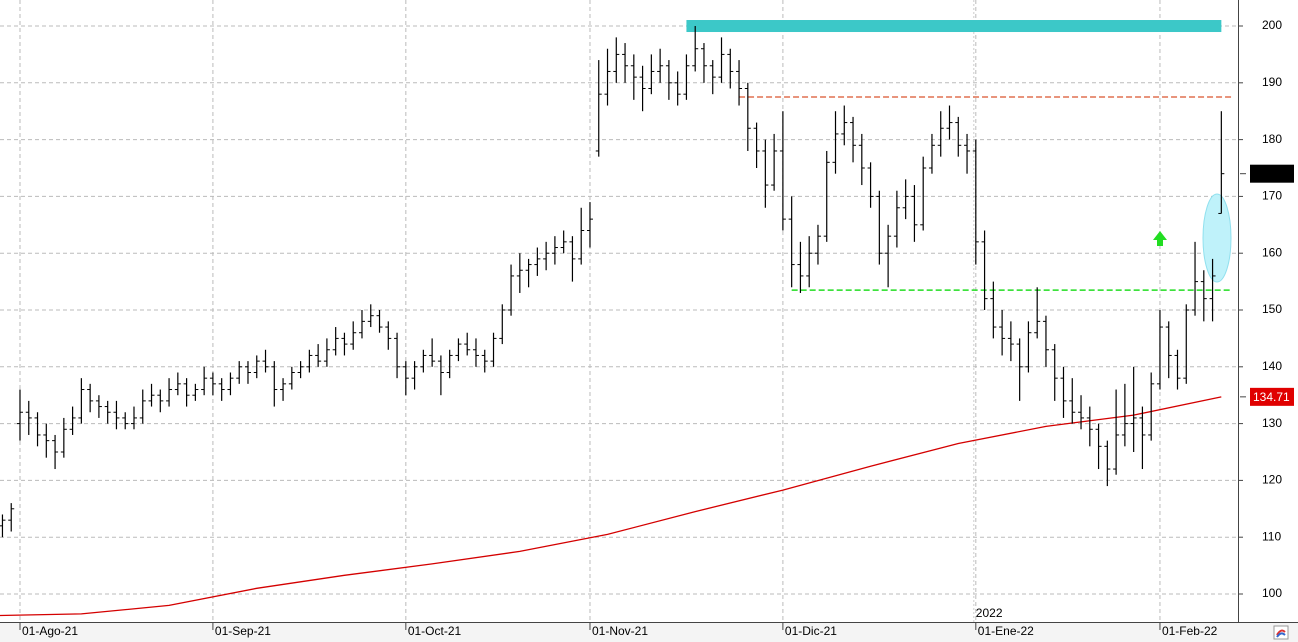  I want to click on highlight-ellipse, so click(1217, 238).